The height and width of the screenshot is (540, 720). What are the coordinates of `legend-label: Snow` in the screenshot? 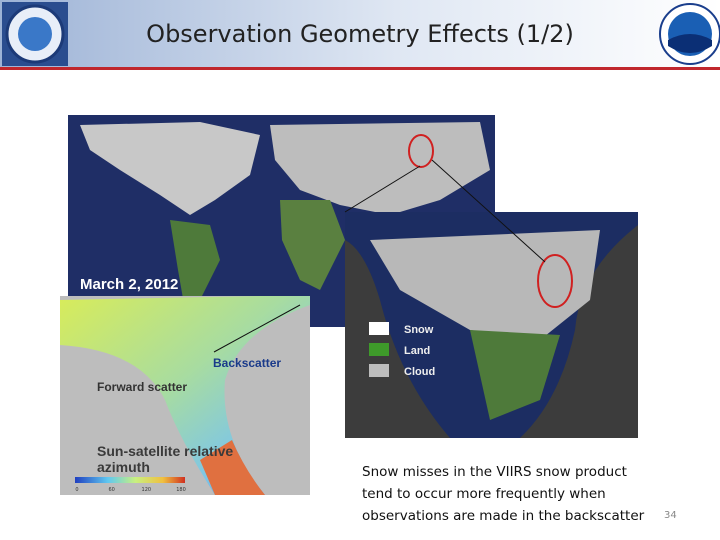 It's located at (419, 330).